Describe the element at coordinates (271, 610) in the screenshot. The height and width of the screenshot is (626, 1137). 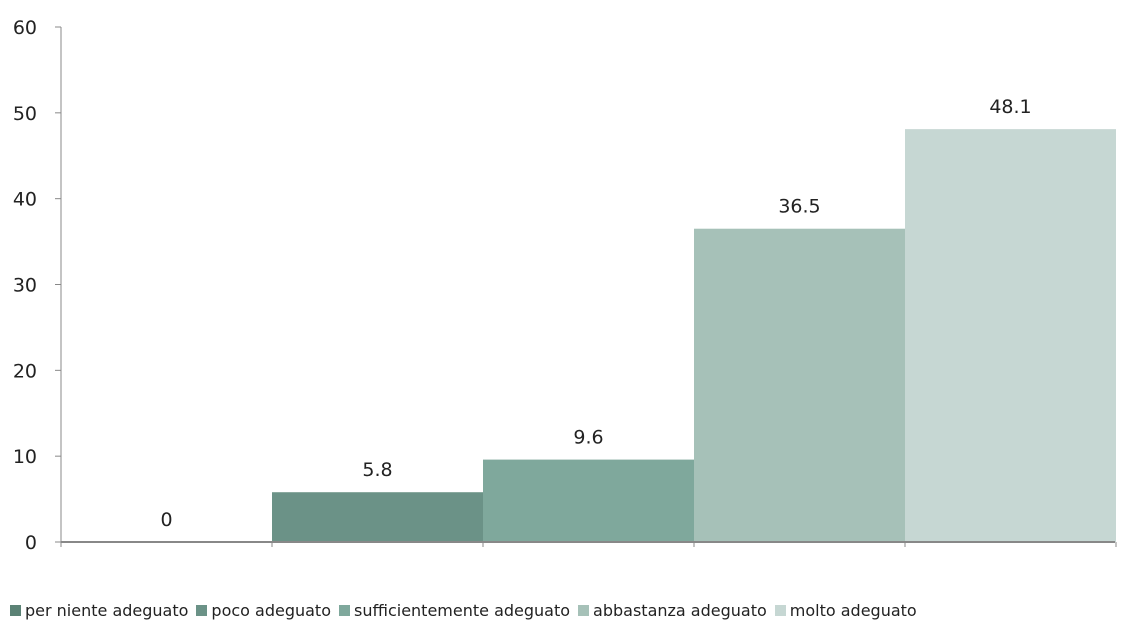
I see `legend-label-2: poco adeguato` at that location.